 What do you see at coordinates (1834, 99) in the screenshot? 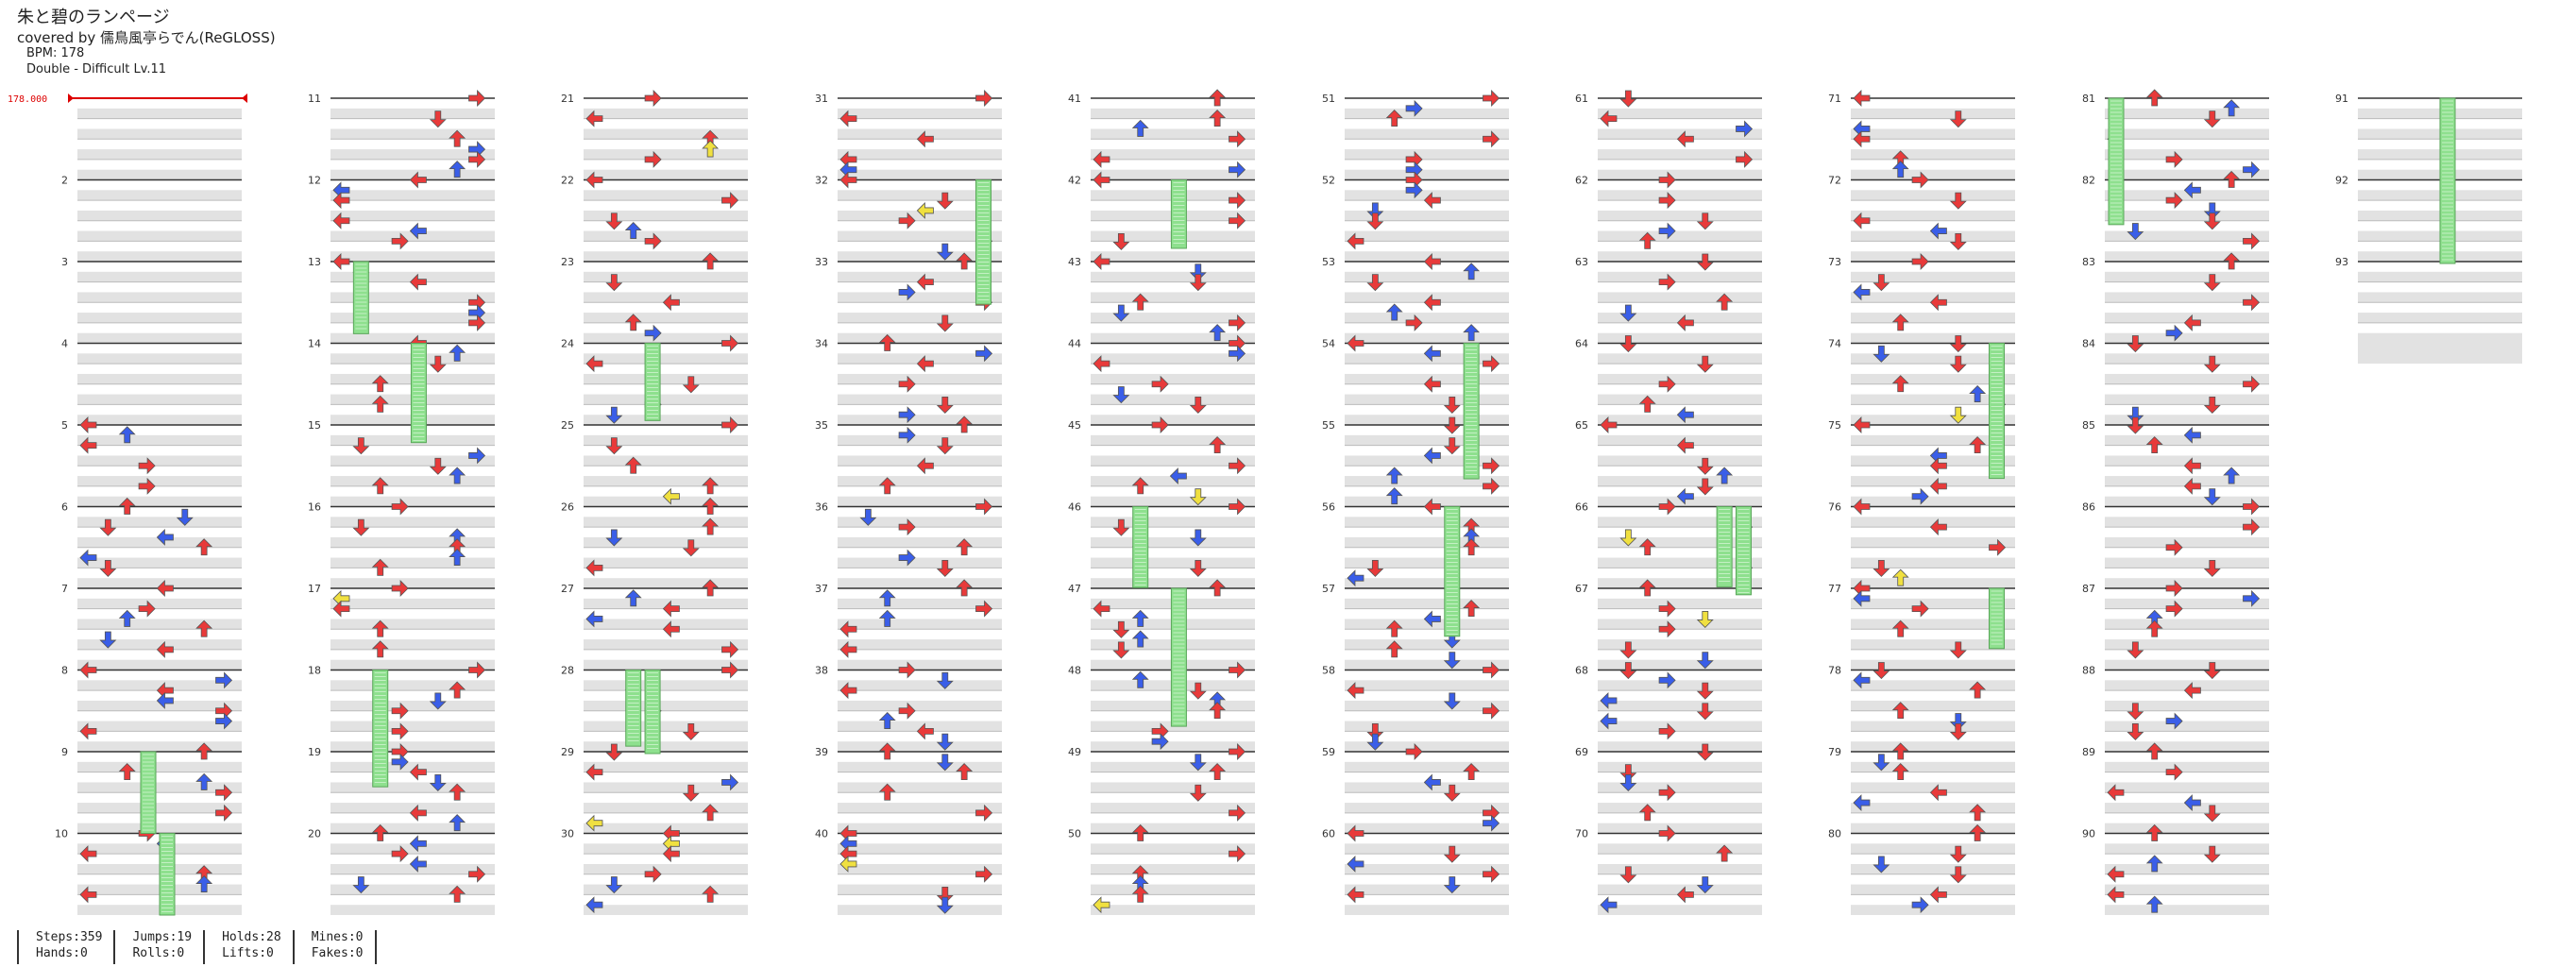
I see `measure-number: 71` at bounding box center [1834, 99].